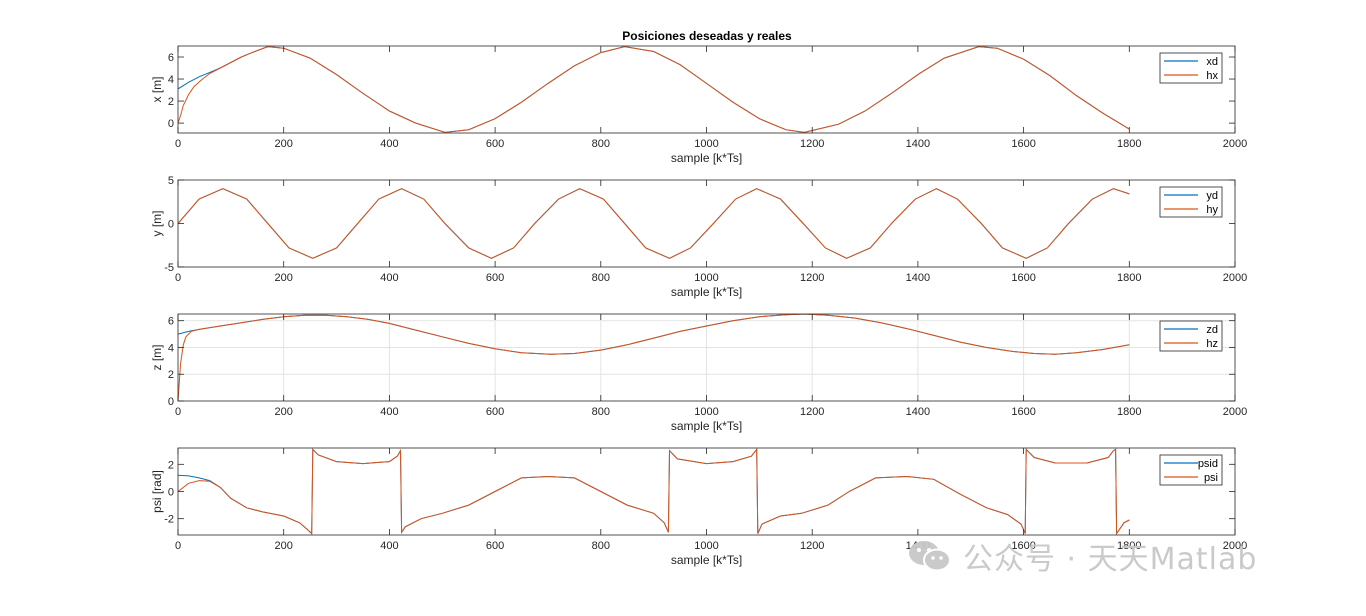  I want to click on legend: xd hx, so click(1191, 68).